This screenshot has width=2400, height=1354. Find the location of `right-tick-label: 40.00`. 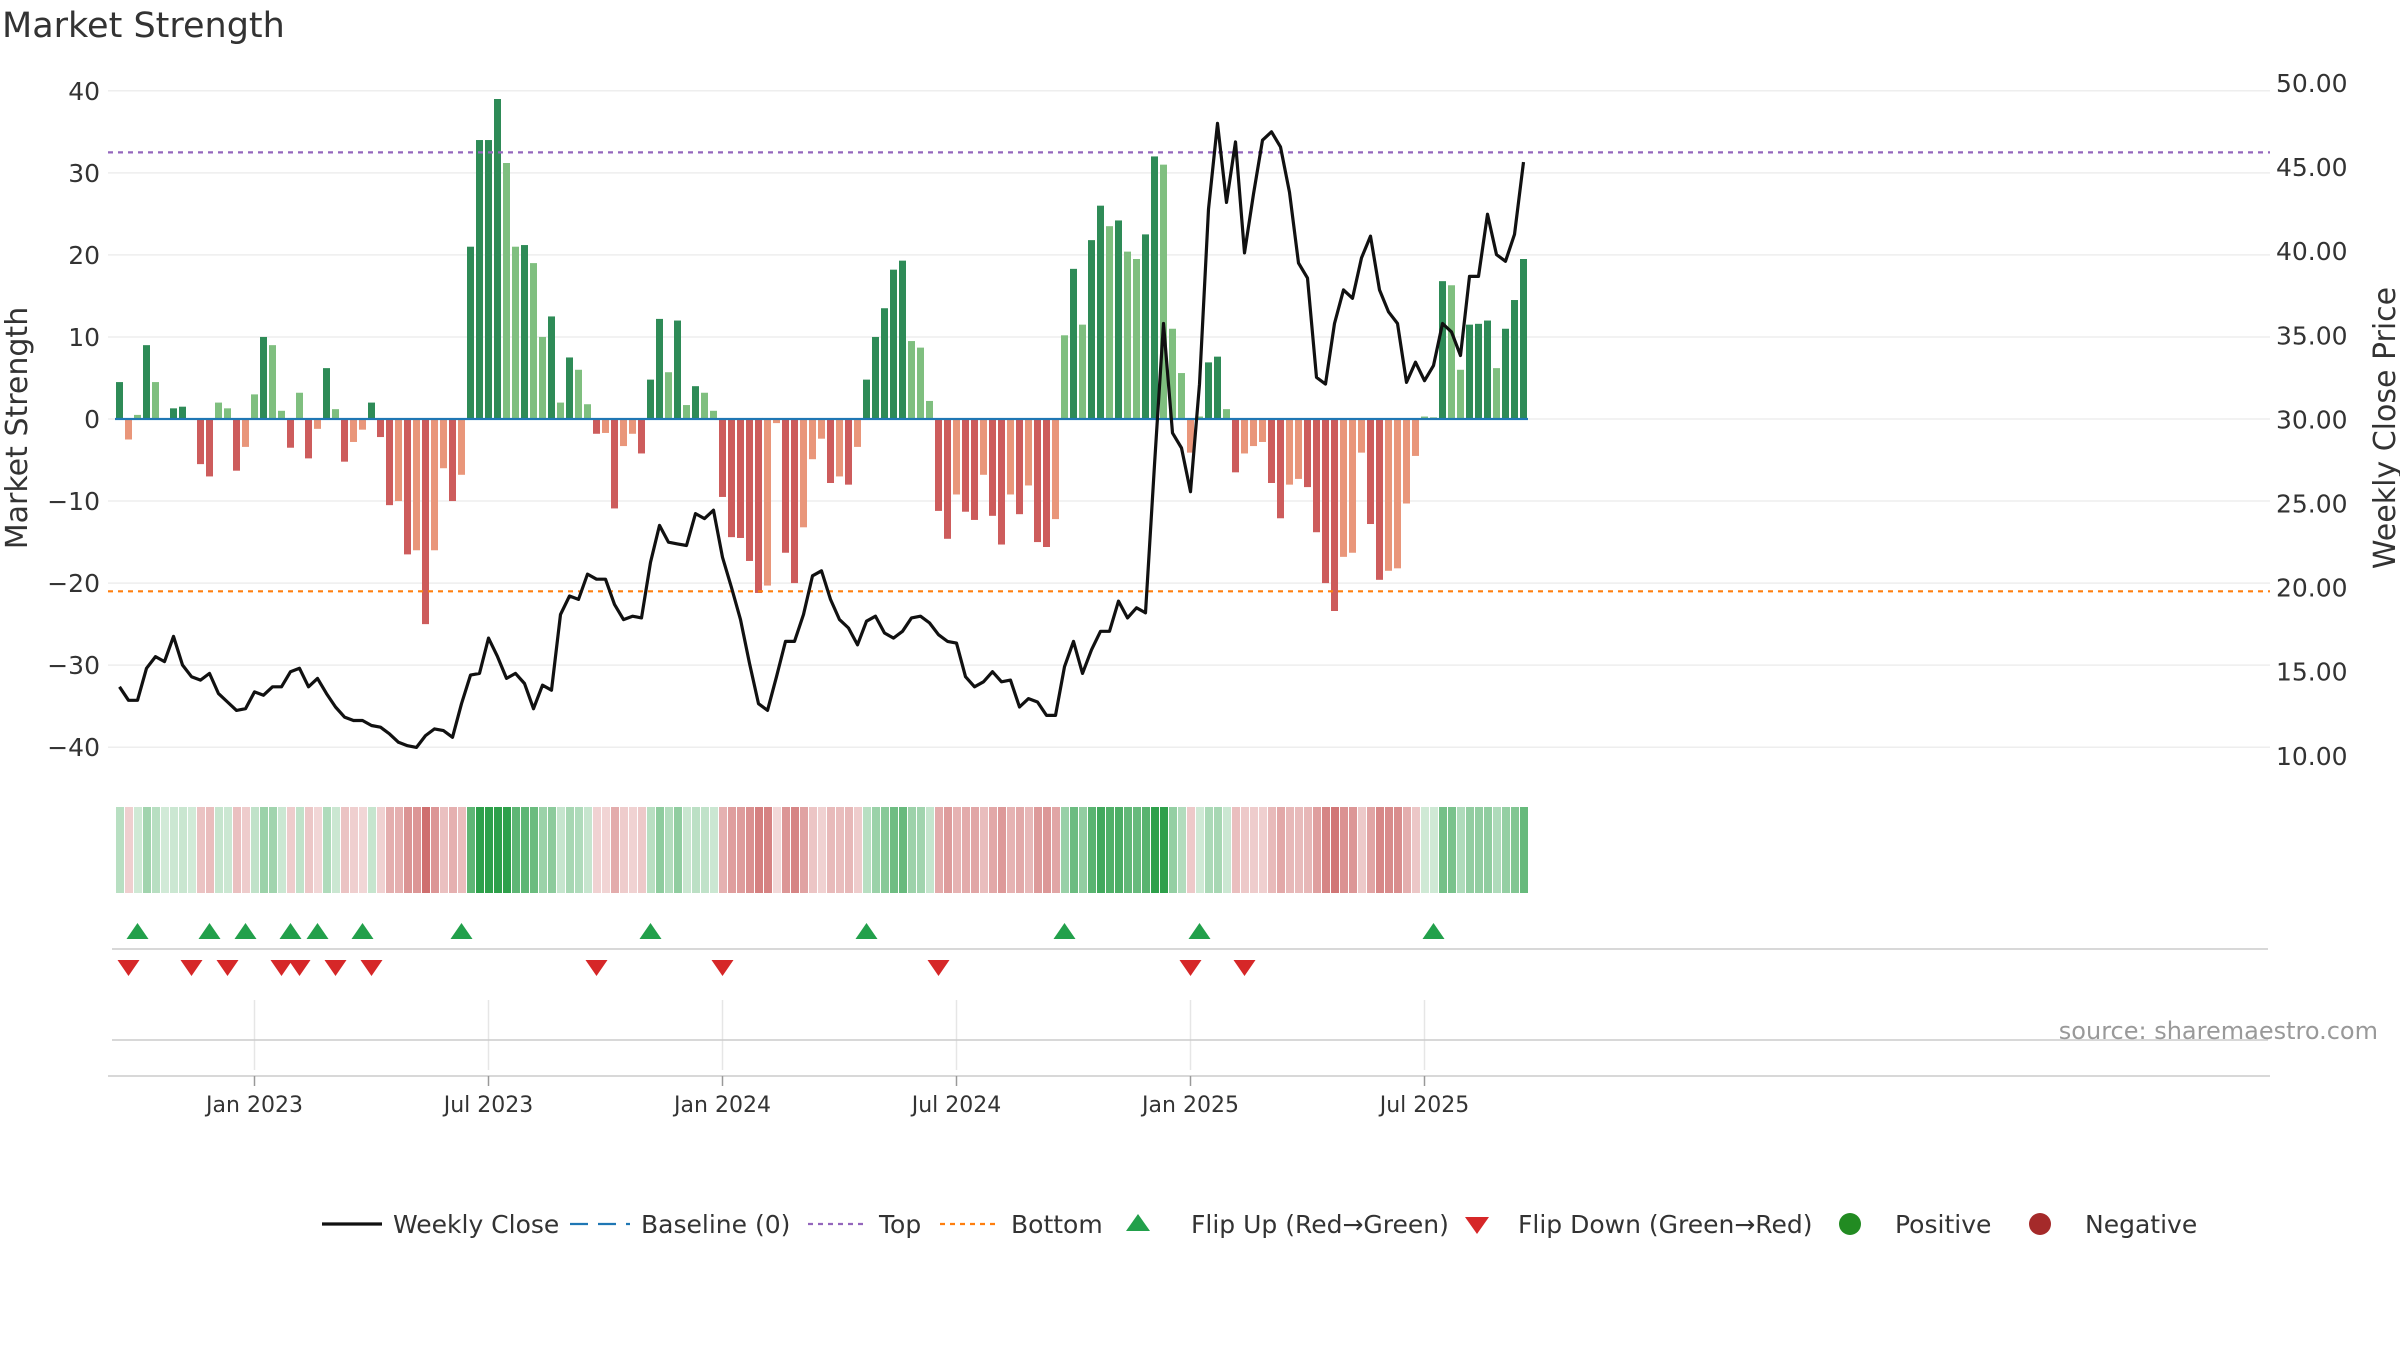

right-tick-label: 40.00 is located at coordinates (2312, 251).